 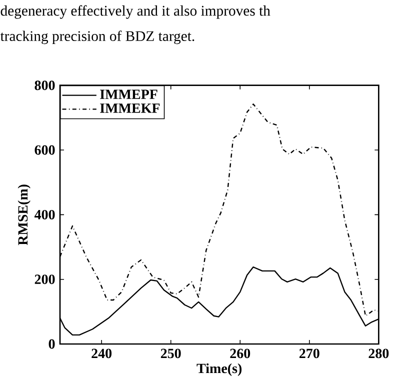 I want to click on x-tick-label: 250, so click(x=170, y=353).